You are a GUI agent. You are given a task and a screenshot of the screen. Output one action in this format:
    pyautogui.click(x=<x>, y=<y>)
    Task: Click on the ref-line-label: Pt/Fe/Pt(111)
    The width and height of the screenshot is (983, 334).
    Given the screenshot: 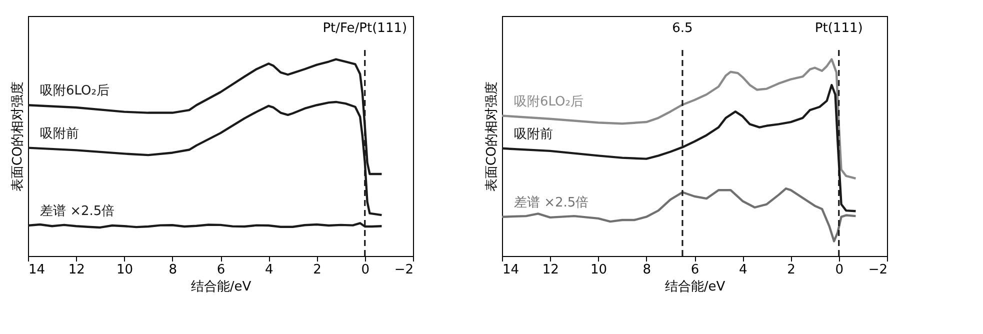 What is the action you would take?
    pyautogui.click(x=365, y=28)
    